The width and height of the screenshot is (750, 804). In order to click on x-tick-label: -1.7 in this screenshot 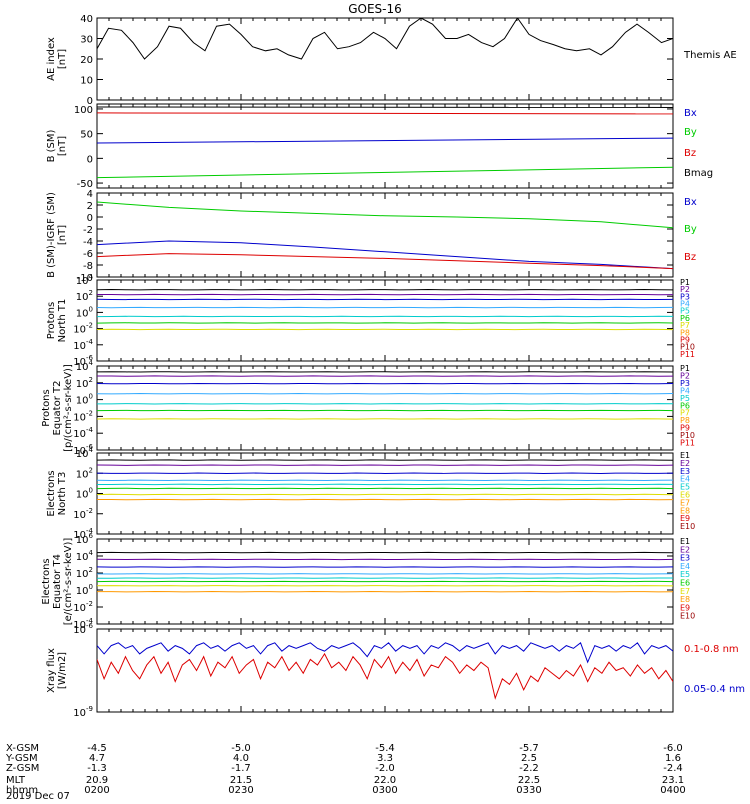, I will do `click(241, 768)`.